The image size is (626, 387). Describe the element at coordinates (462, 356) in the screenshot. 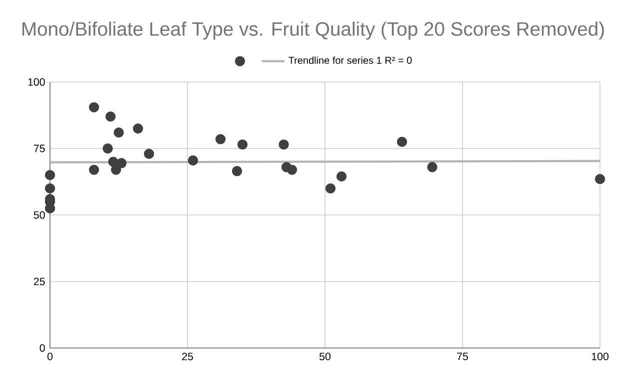

I see `x-tick-label: 75` at that location.